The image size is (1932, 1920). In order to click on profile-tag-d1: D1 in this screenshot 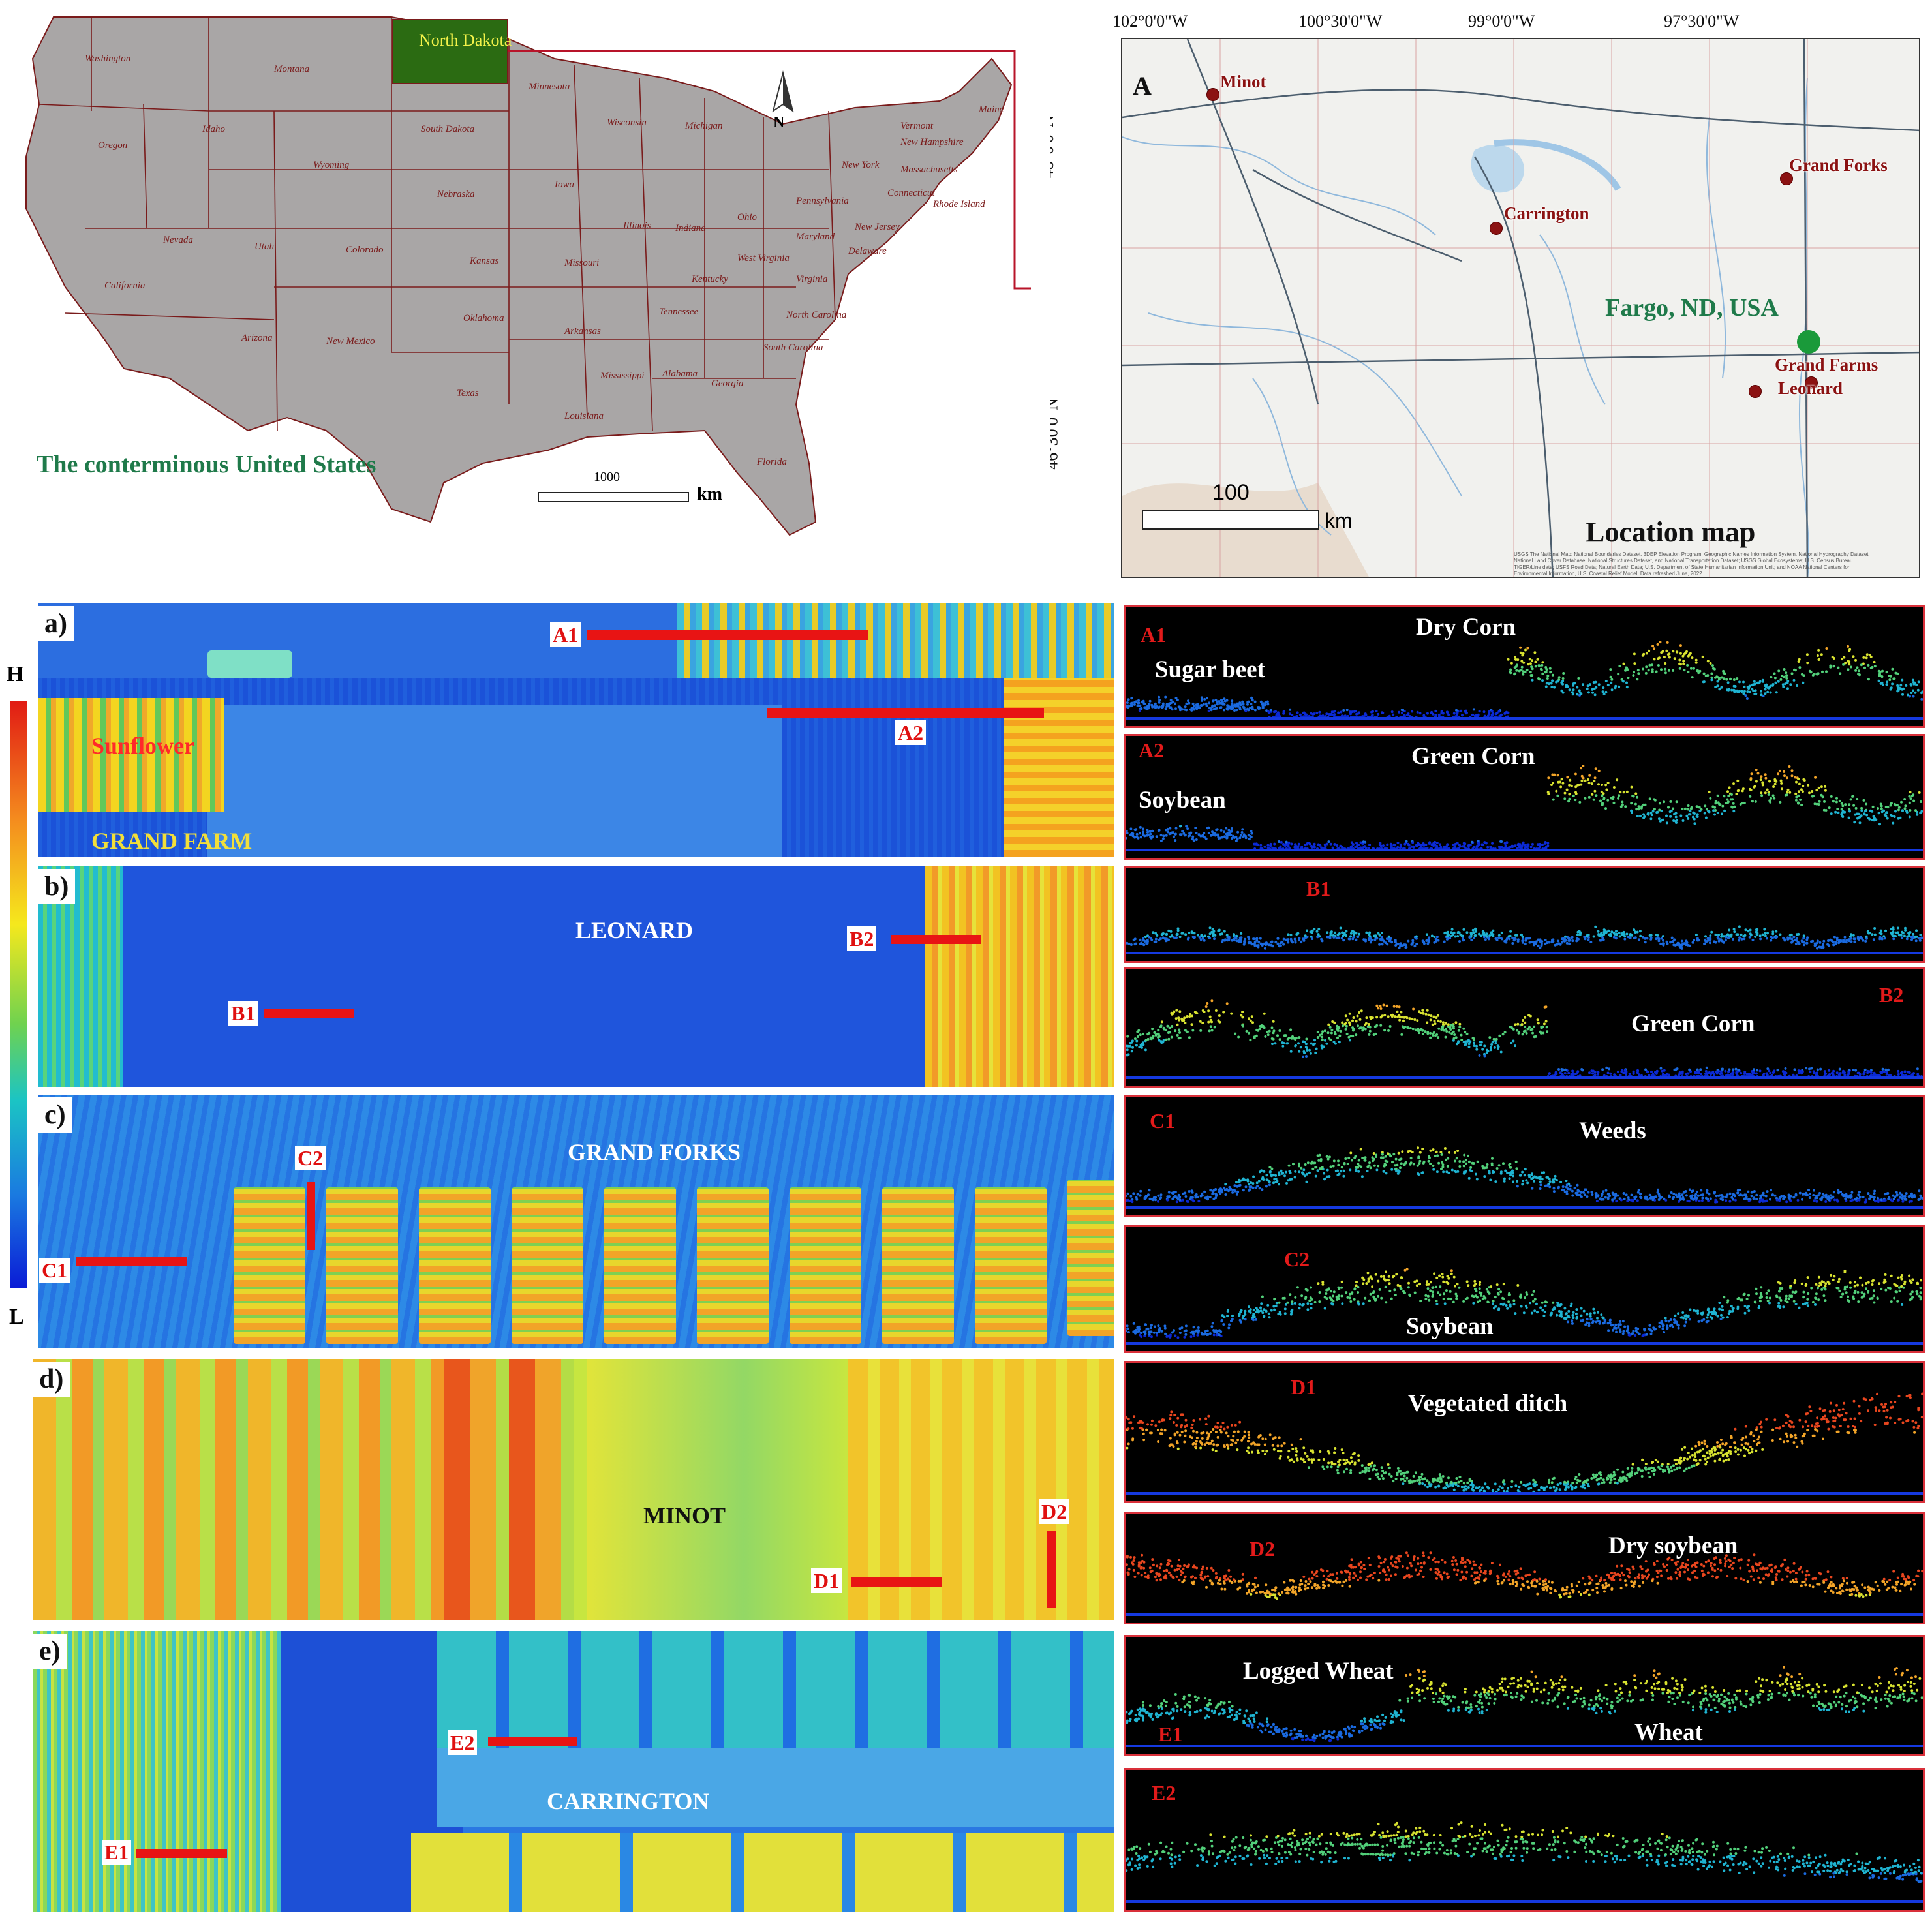, I will do `click(1304, 1387)`.